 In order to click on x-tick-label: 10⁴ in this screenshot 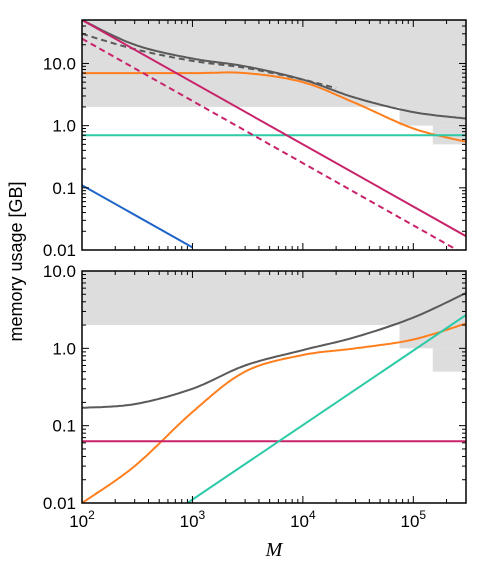, I will do `click(303, 519)`.